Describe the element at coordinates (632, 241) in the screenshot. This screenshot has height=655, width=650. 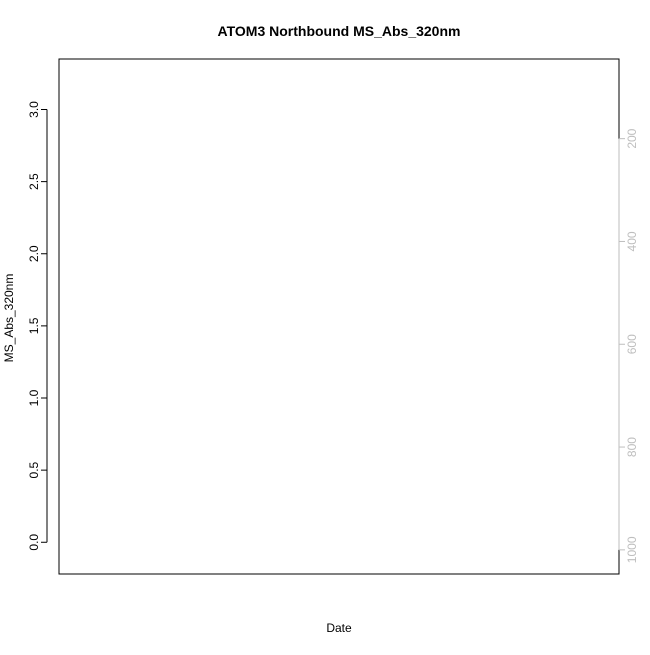
I see `secondary-tick-label: 400` at that location.